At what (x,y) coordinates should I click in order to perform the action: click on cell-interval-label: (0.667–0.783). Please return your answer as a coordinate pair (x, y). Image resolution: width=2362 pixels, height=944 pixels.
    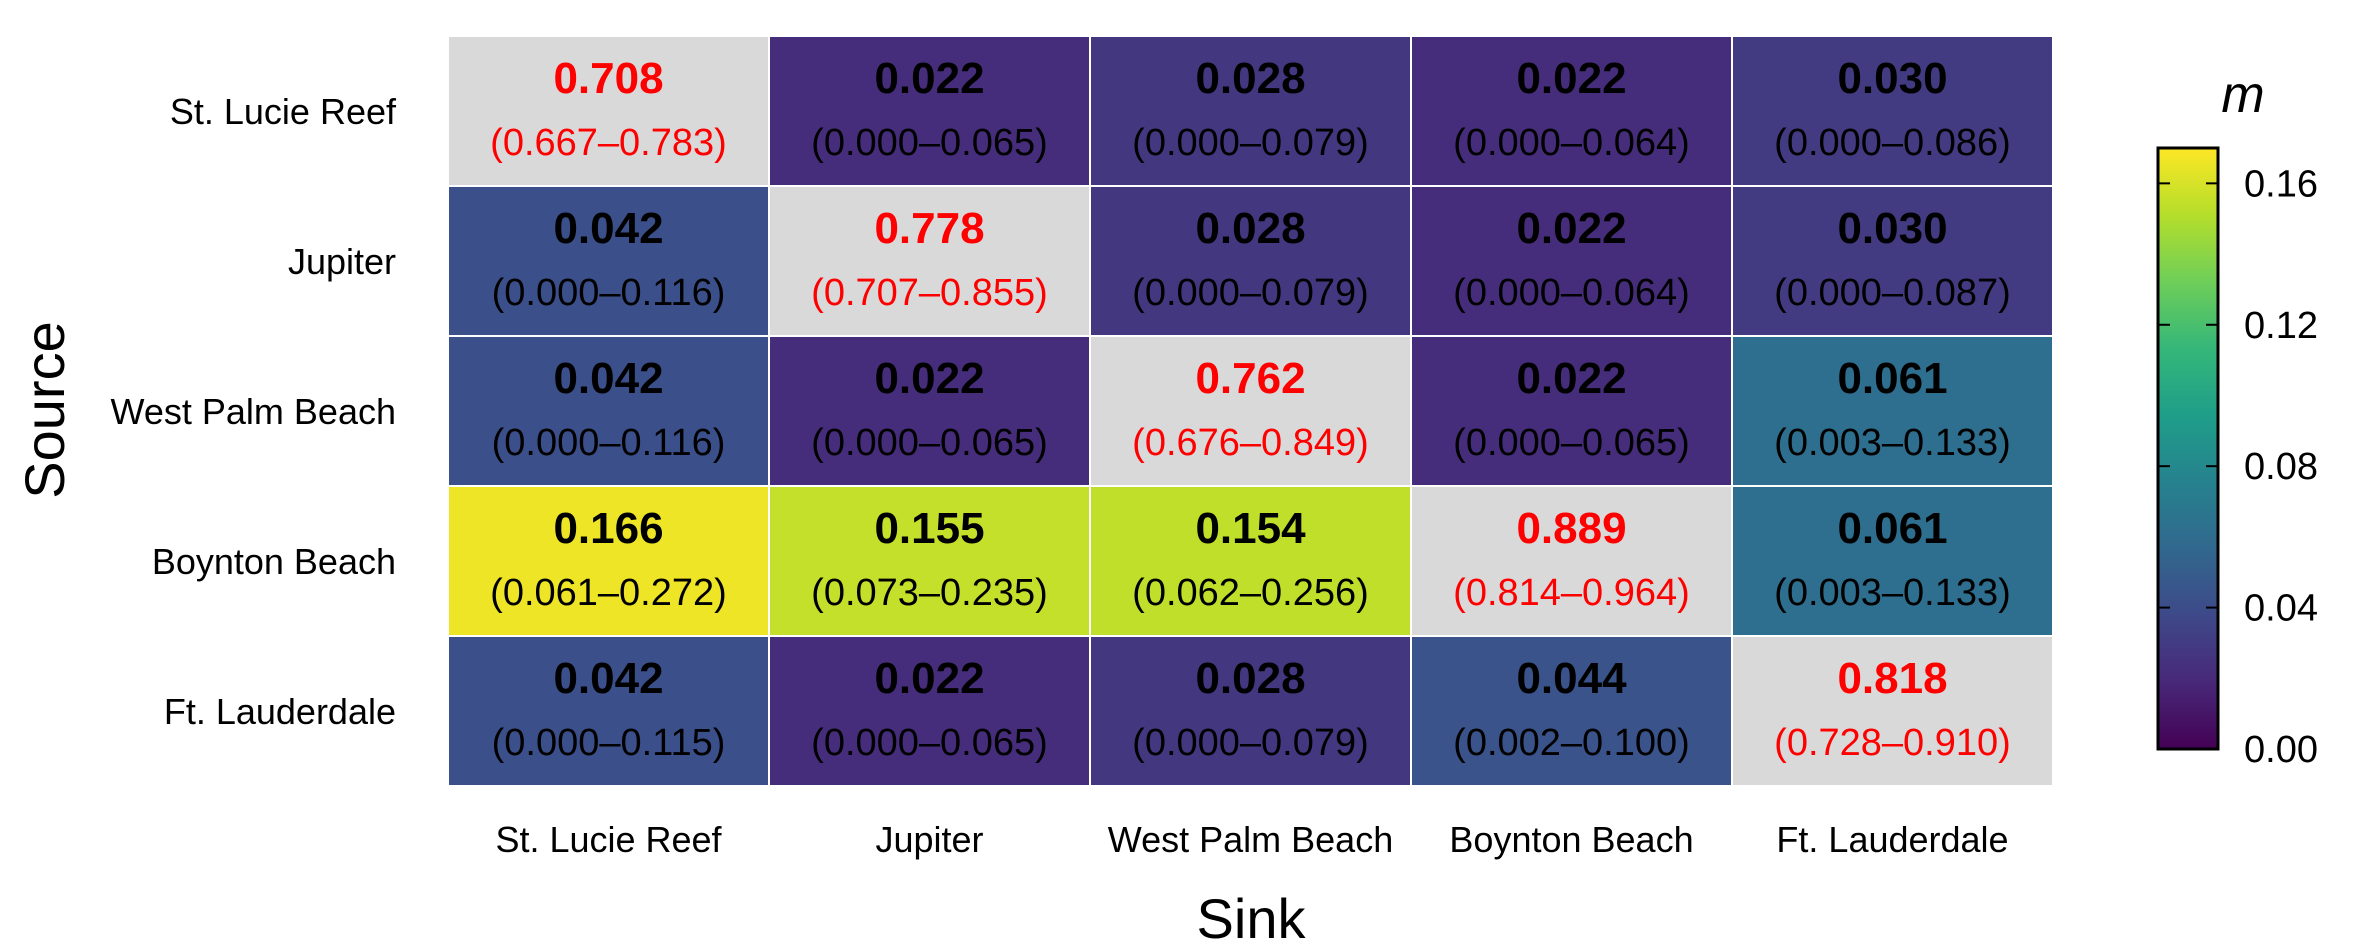
    Looking at the image, I should click on (608, 143).